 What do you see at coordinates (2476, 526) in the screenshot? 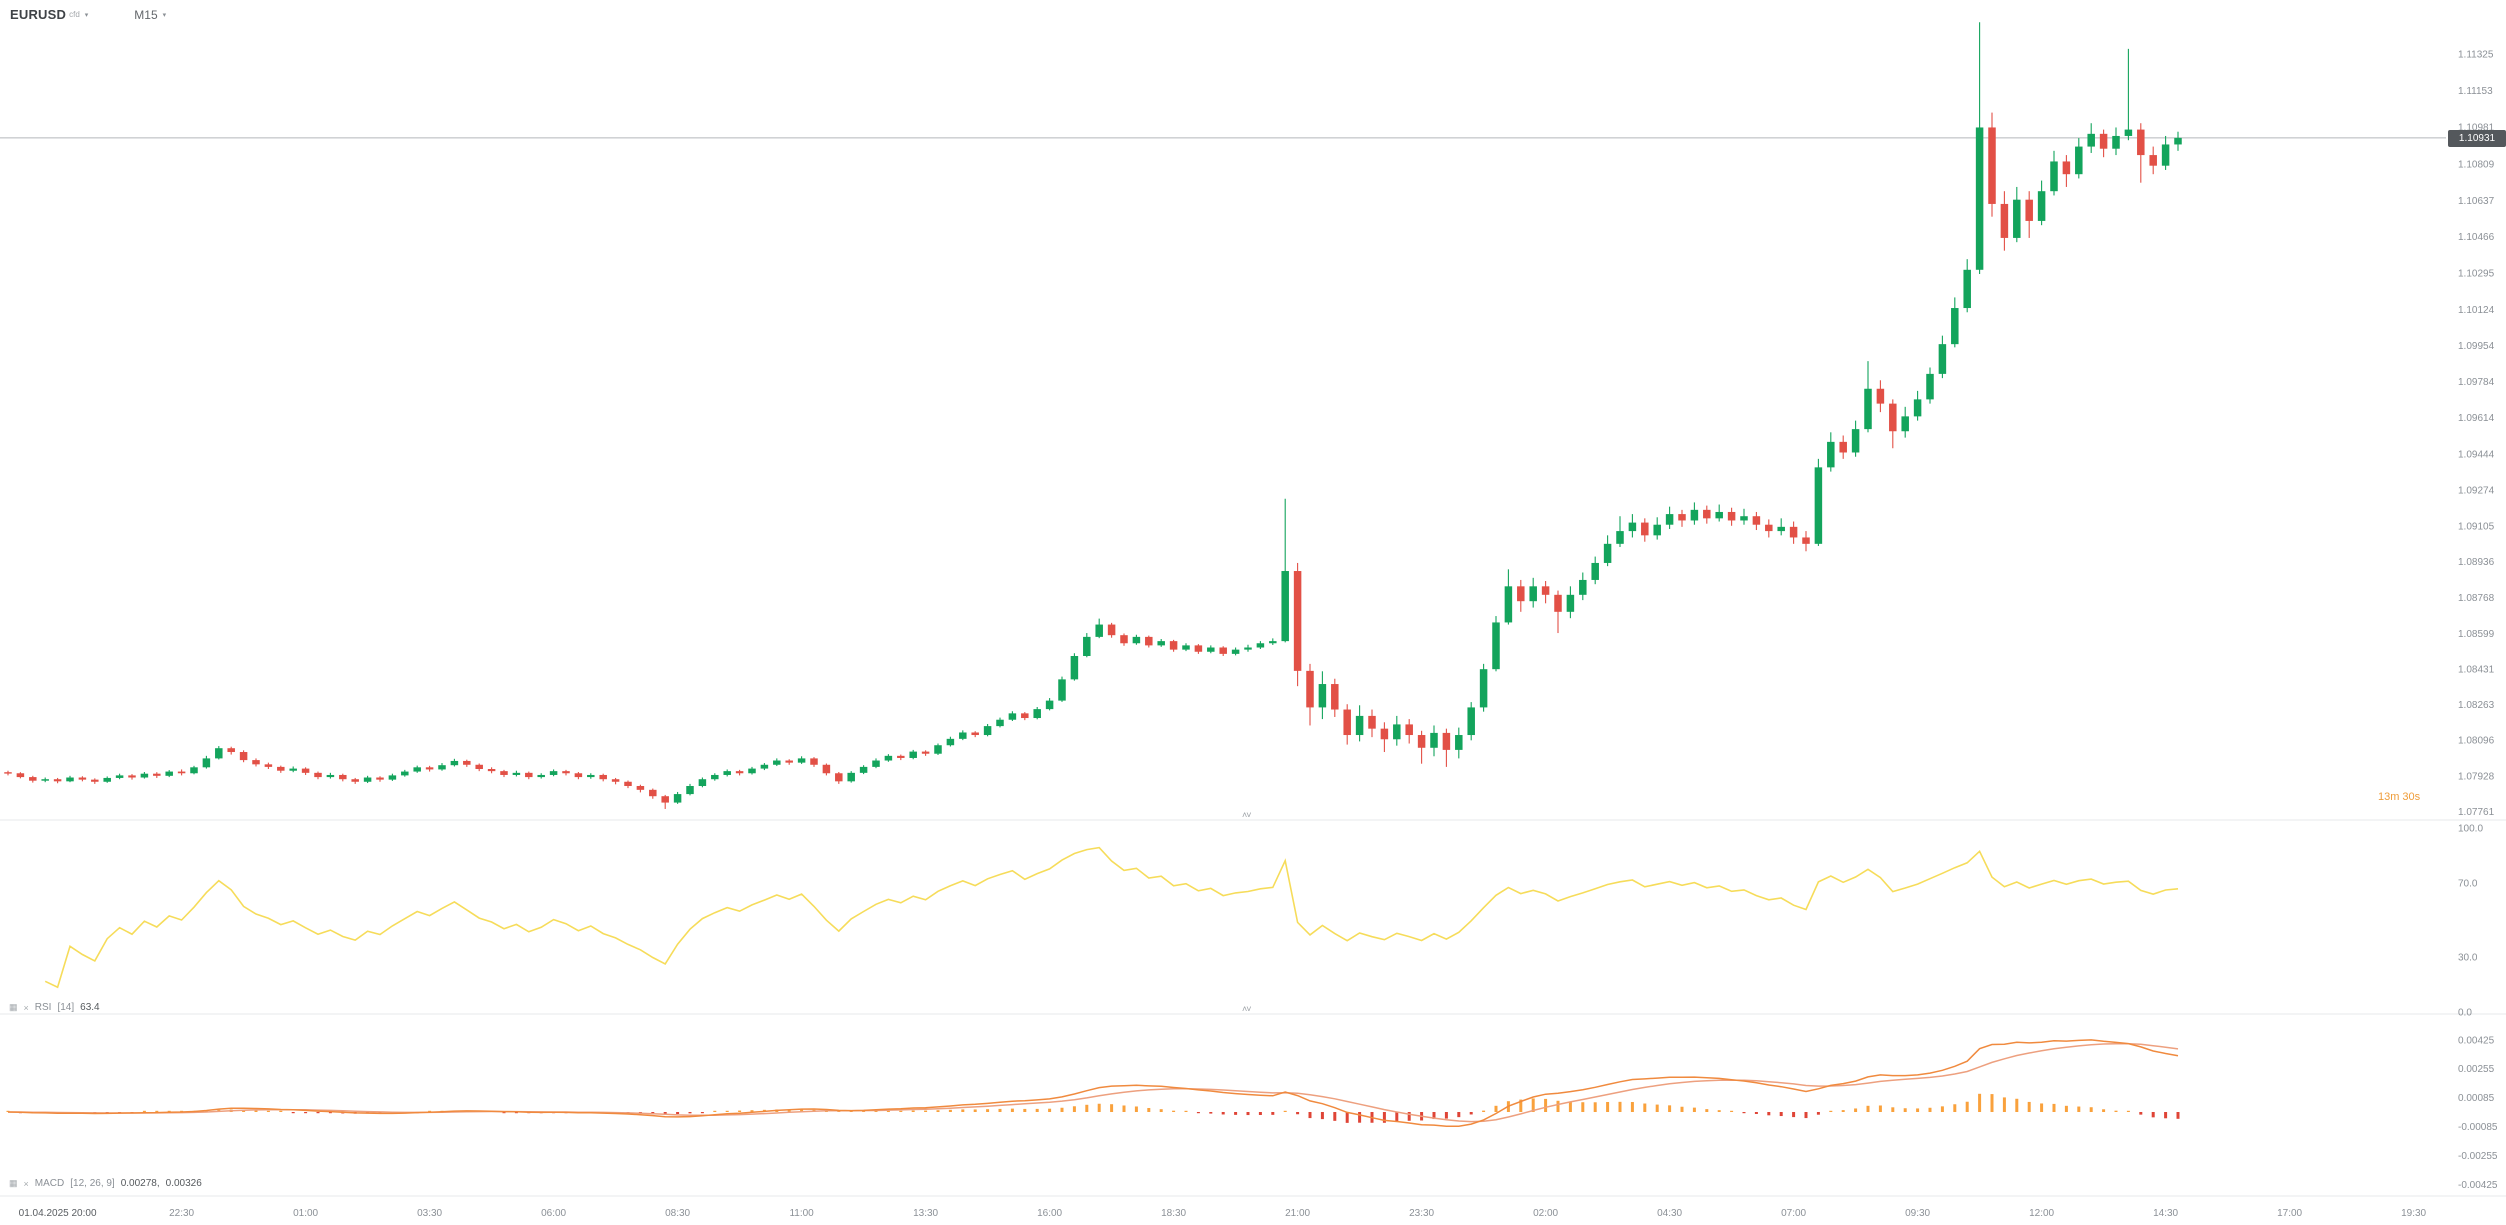
I see `price-axis-label: 1.09105` at bounding box center [2476, 526].